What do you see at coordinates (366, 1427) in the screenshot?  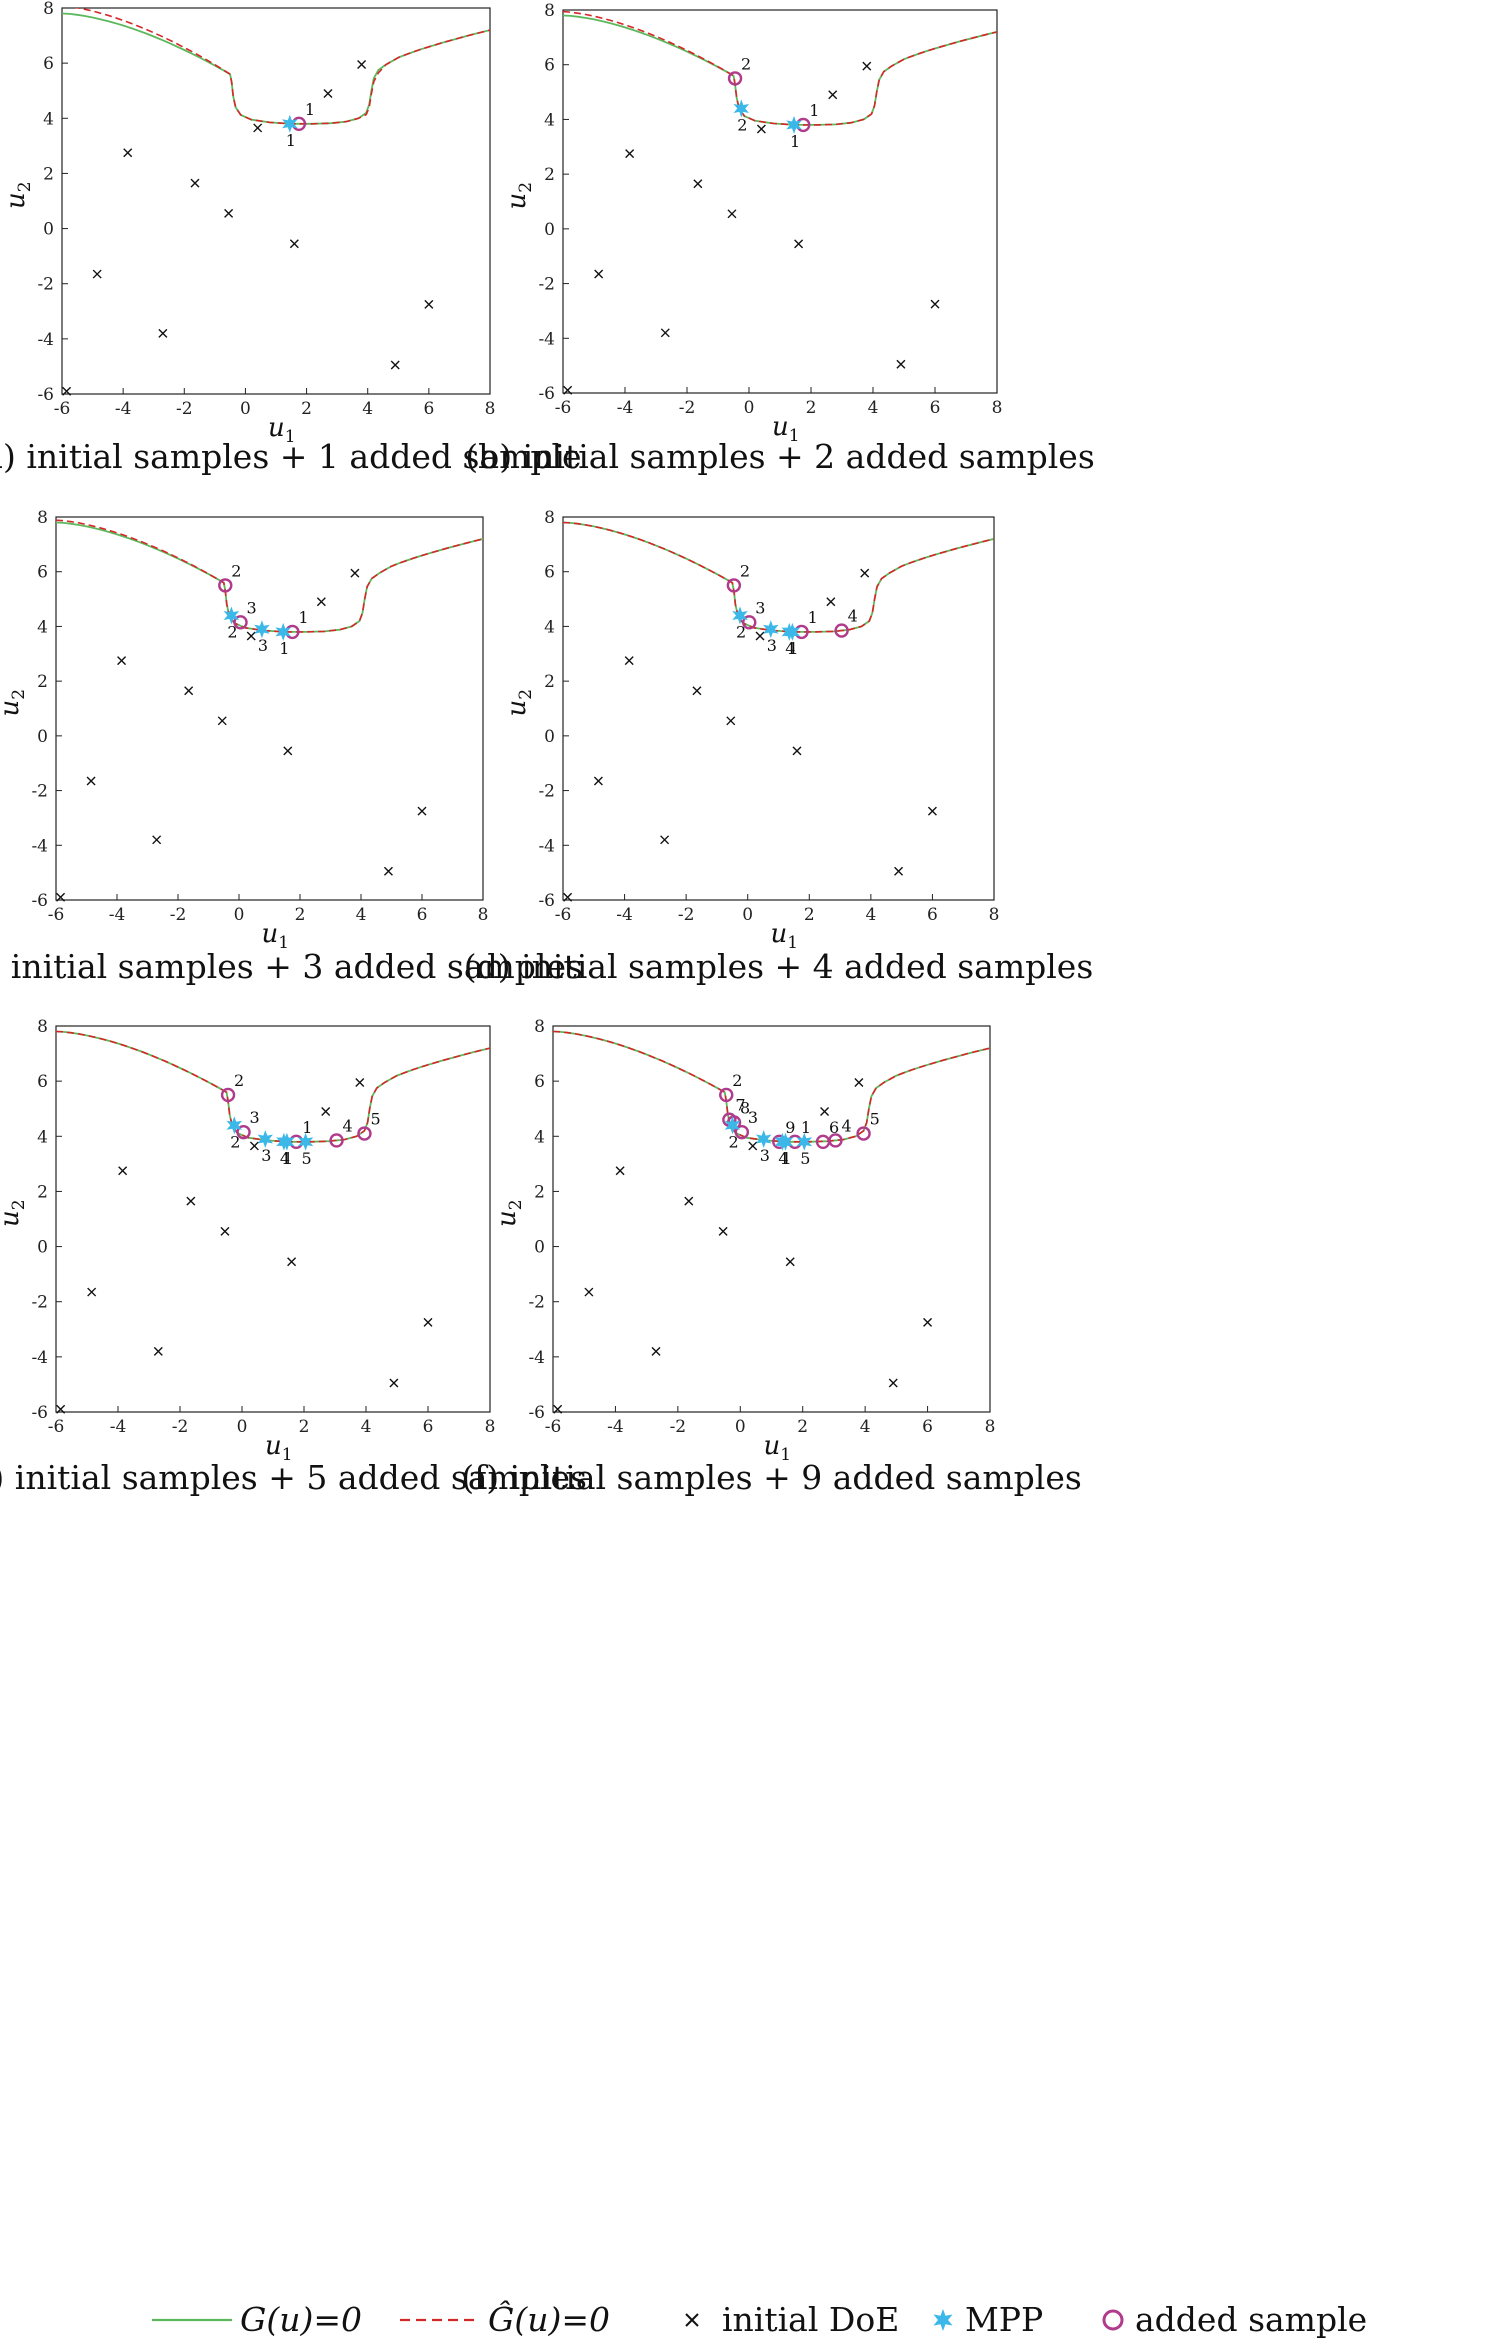 I see `x-tick-label: 4` at bounding box center [366, 1427].